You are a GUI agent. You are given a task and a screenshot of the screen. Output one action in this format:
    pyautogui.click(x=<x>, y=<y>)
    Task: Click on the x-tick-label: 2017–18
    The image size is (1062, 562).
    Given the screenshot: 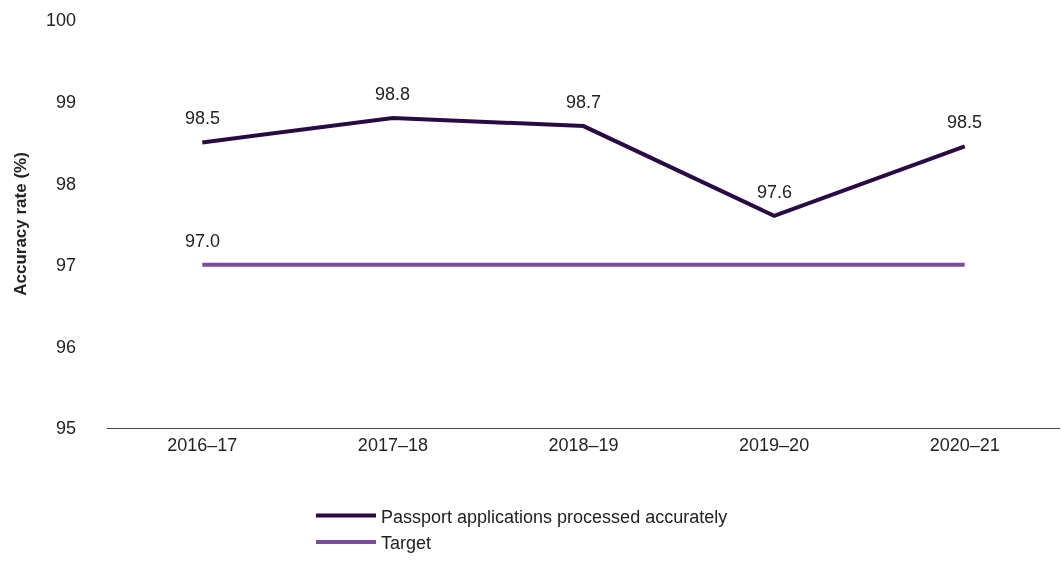 What is the action you would take?
    pyautogui.click(x=392, y=444)
    